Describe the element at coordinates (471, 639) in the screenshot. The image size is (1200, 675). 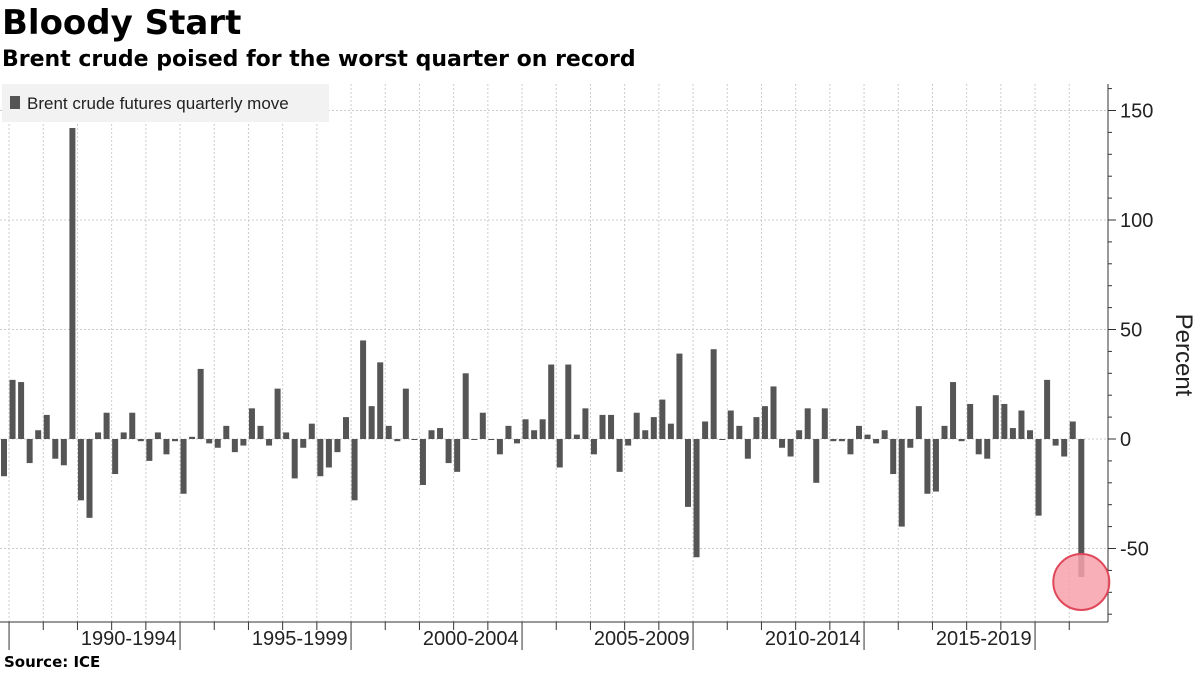
I see `x-tick-label: 2000-2004` at that location.